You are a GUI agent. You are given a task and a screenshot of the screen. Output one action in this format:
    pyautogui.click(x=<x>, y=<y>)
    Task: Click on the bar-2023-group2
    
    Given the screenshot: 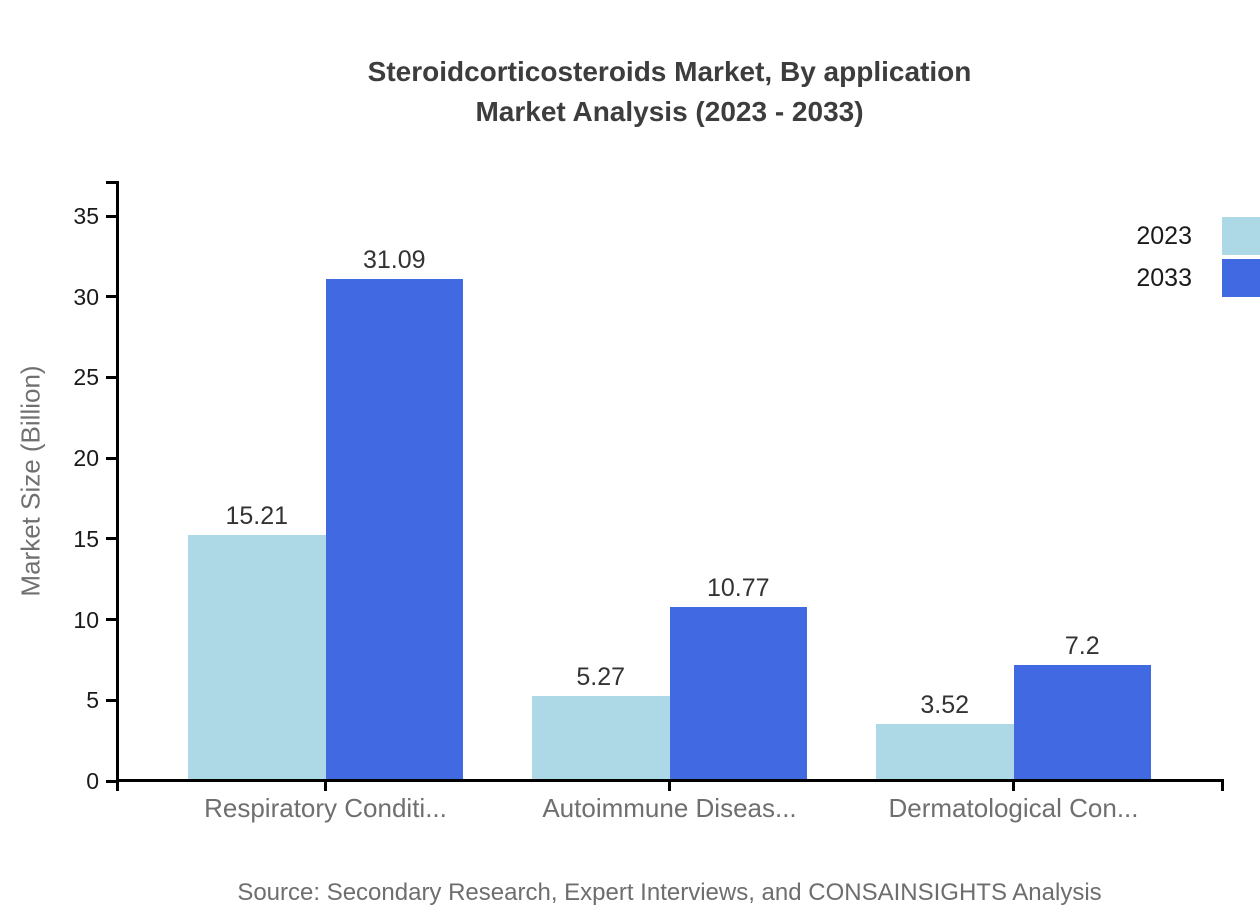 What is the action you would take?
    pyautogui.click(x=601, y=738)
    